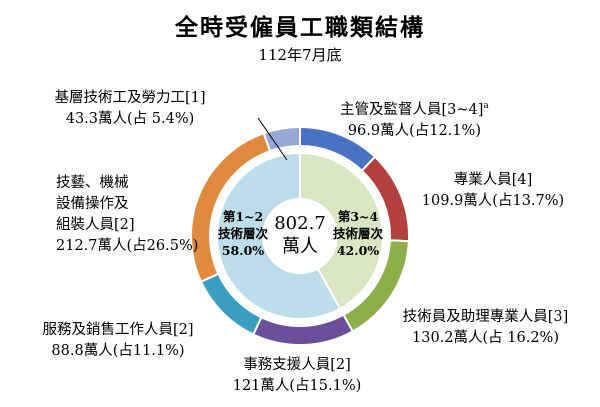  Describe the element at coordinates (297, 376) in the screenshot. I see `slice-label-clerical: 事務支援人員[2] 121萬人(占15.1%)` at that location.